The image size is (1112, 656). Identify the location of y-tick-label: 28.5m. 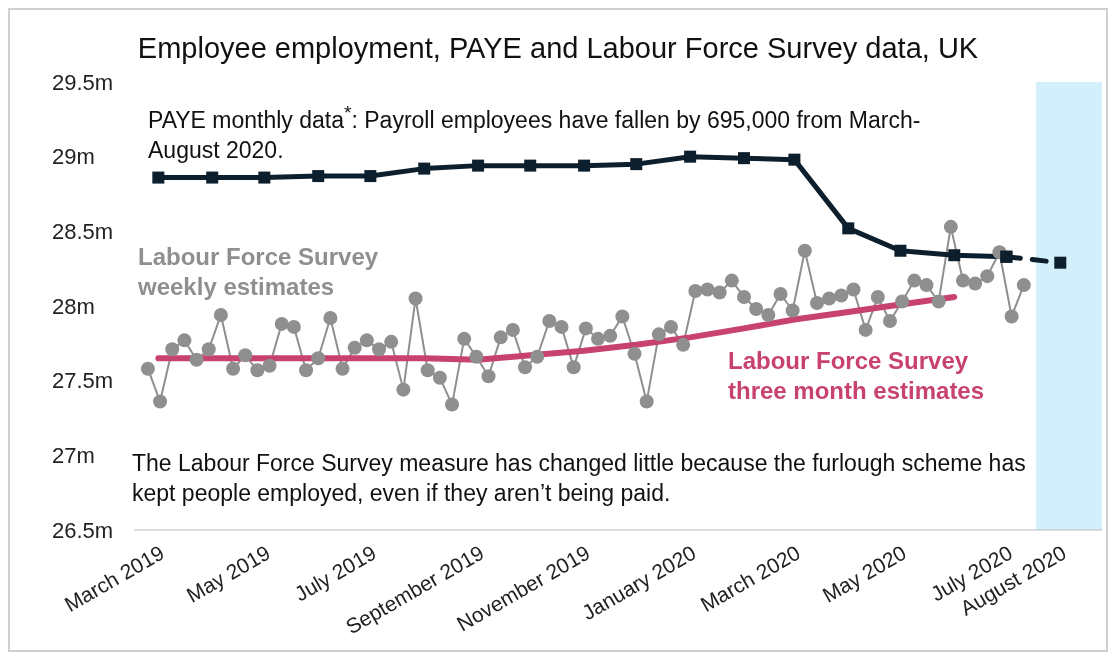
(83, 232).